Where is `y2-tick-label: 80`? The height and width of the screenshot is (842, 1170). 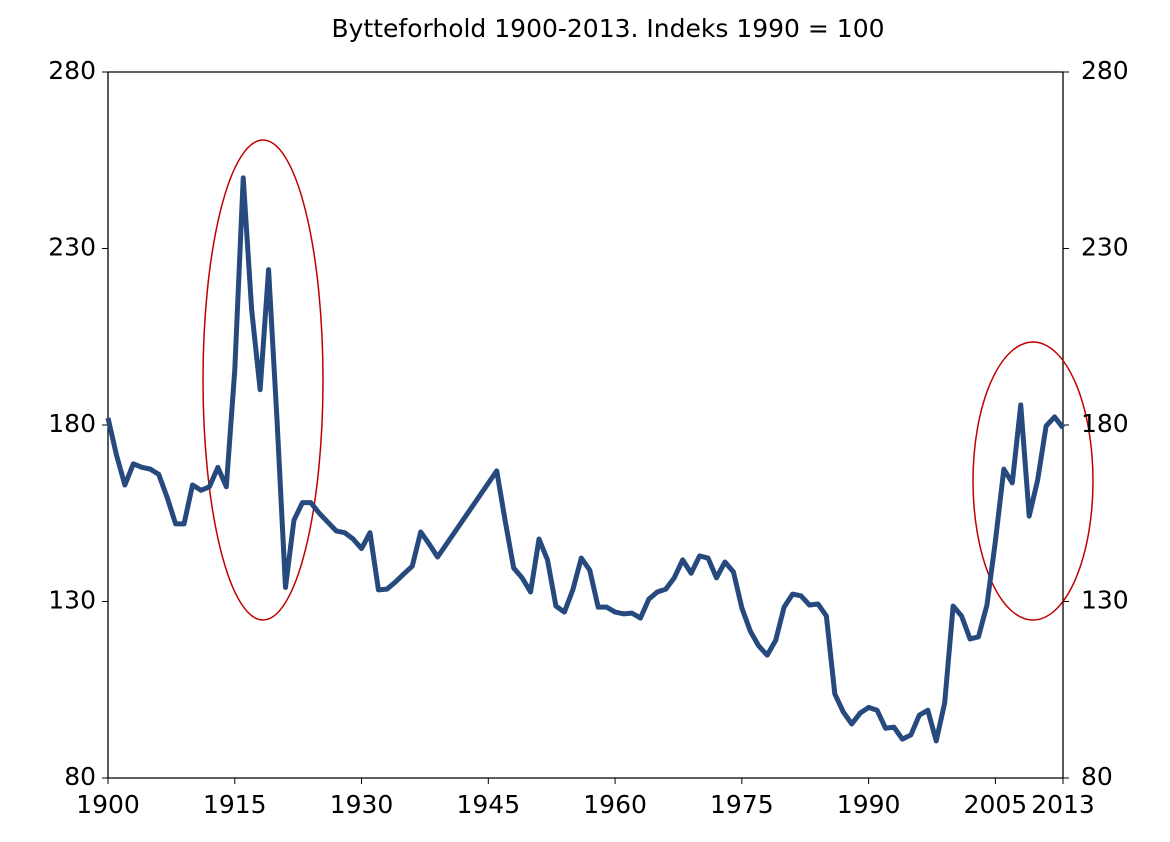
y2-tick-label: 80 is located at coordinates (1097, 776).